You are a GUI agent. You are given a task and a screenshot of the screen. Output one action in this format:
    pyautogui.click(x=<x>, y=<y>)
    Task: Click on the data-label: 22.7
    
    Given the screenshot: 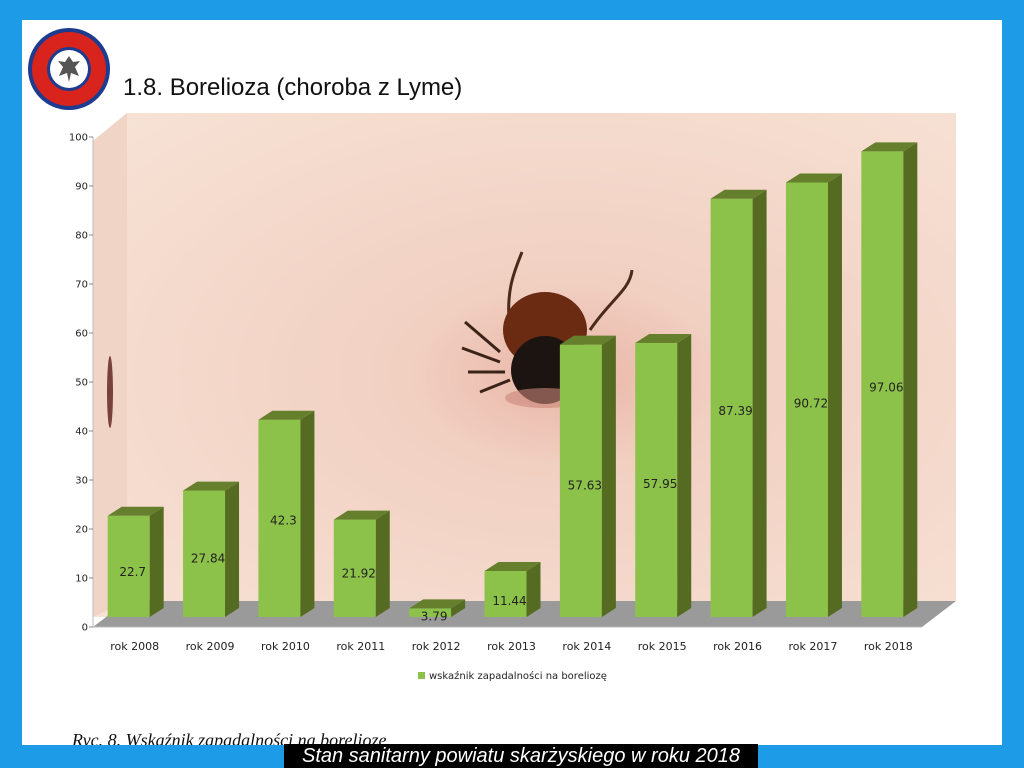 What is the action you would take?
    pyautogui.click(x=132, y=572)
    